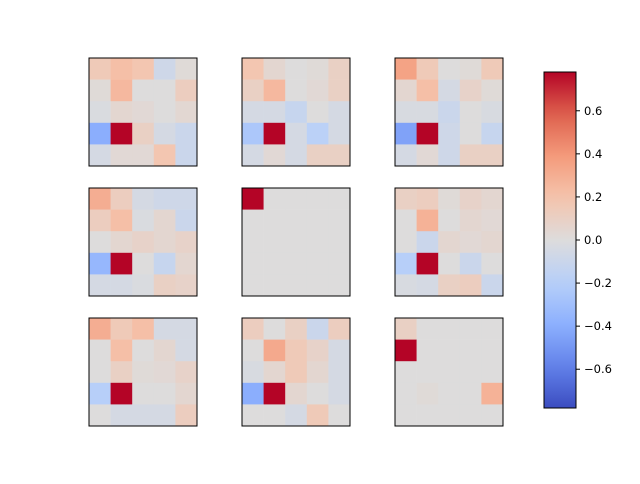  Describe the element at coordinates (593, 240) in the screenshot. I see `colorbar-tick-label: 0.0` at that location.